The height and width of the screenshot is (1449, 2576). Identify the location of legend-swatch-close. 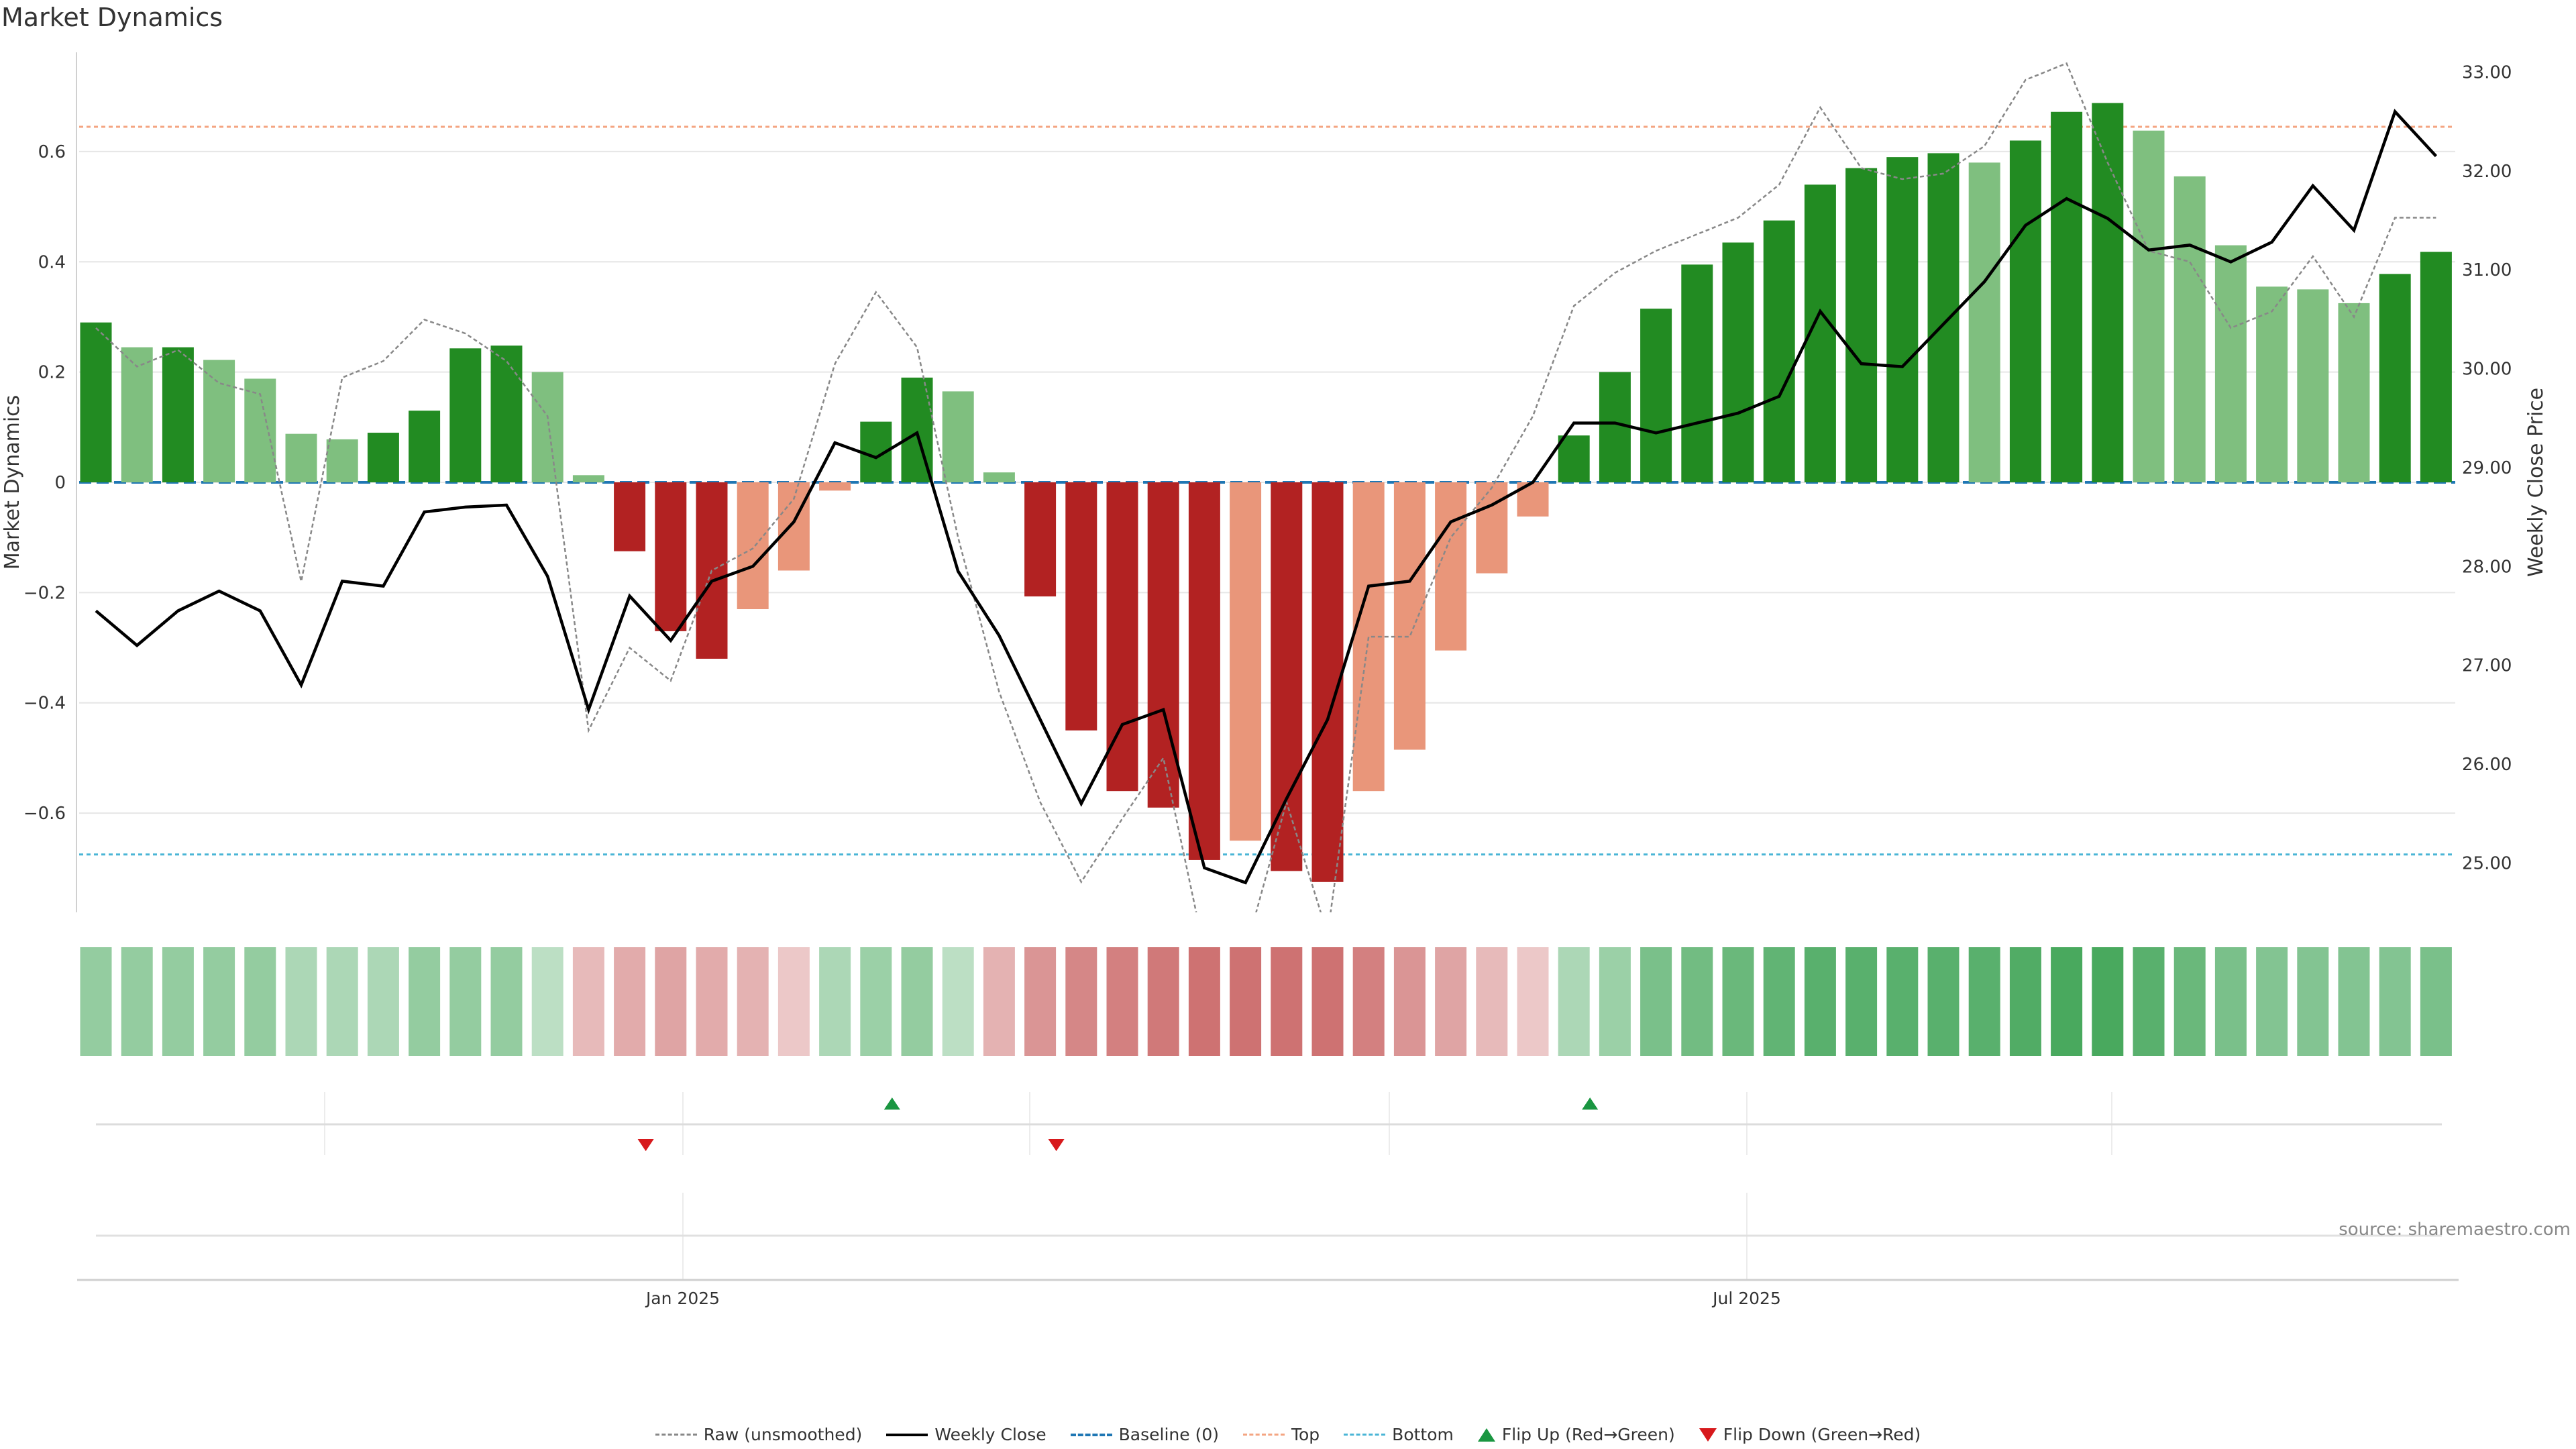
(907, 1434).